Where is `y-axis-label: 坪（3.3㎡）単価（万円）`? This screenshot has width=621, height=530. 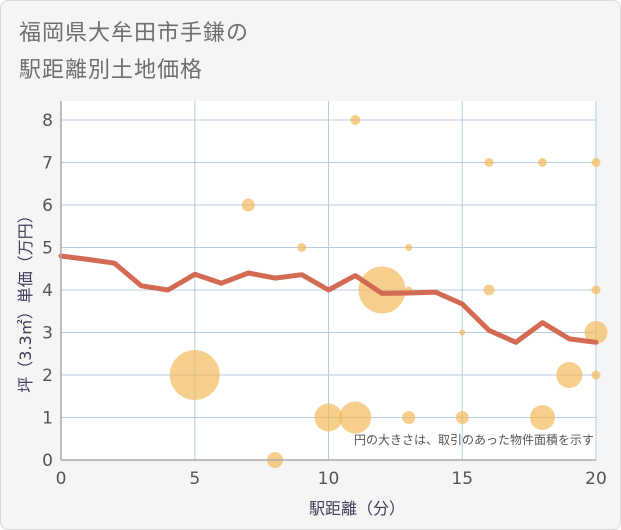
y-axis-label: 坪（3.3㎡）単価（万円） is located at coordinates (25, 299).